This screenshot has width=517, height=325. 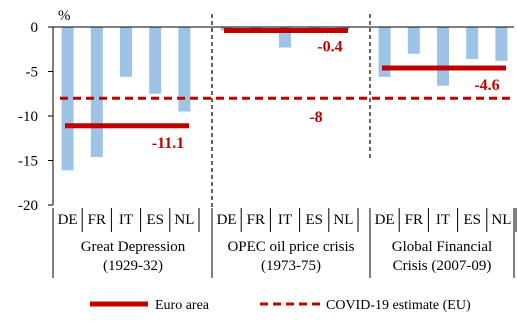 I want to click on group-label: OPEC oil price crisis, so click(x=290, y=247).